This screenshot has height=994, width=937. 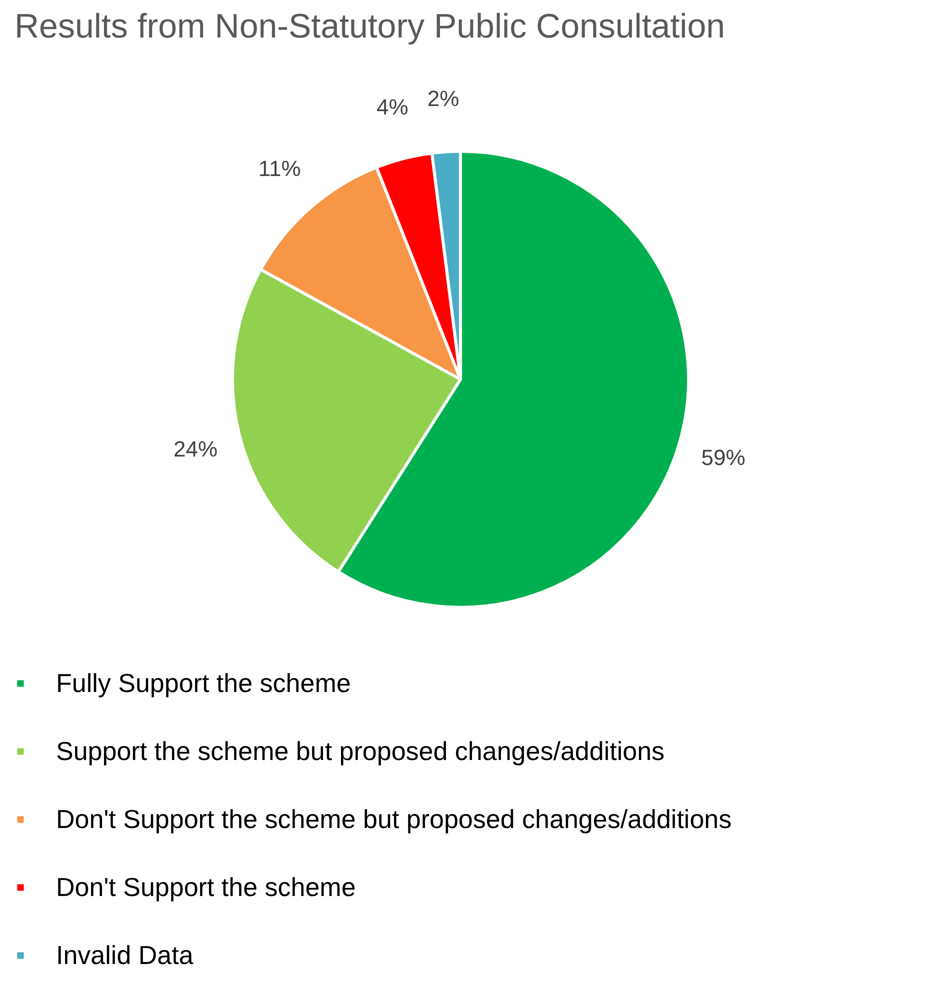 I want to click on legend-label: Support the scheme but proposed changes/additions, so click(x=360, y=751).